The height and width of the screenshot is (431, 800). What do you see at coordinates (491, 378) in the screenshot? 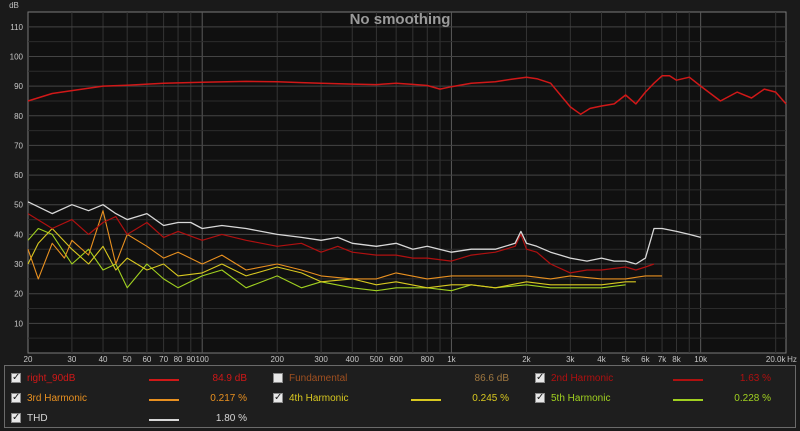
I see `legend-value: 86.6 dB` at bounding box center [491, 378].